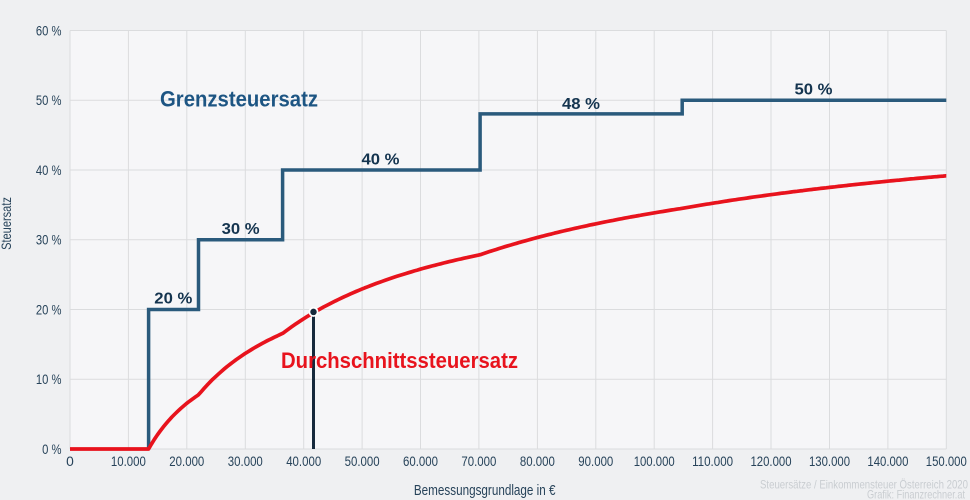 This screenshot has width=970, height=500. Describe the element at coordinates (49, 30) in the screenshot. I see `svg-text: 60 %` at that location.